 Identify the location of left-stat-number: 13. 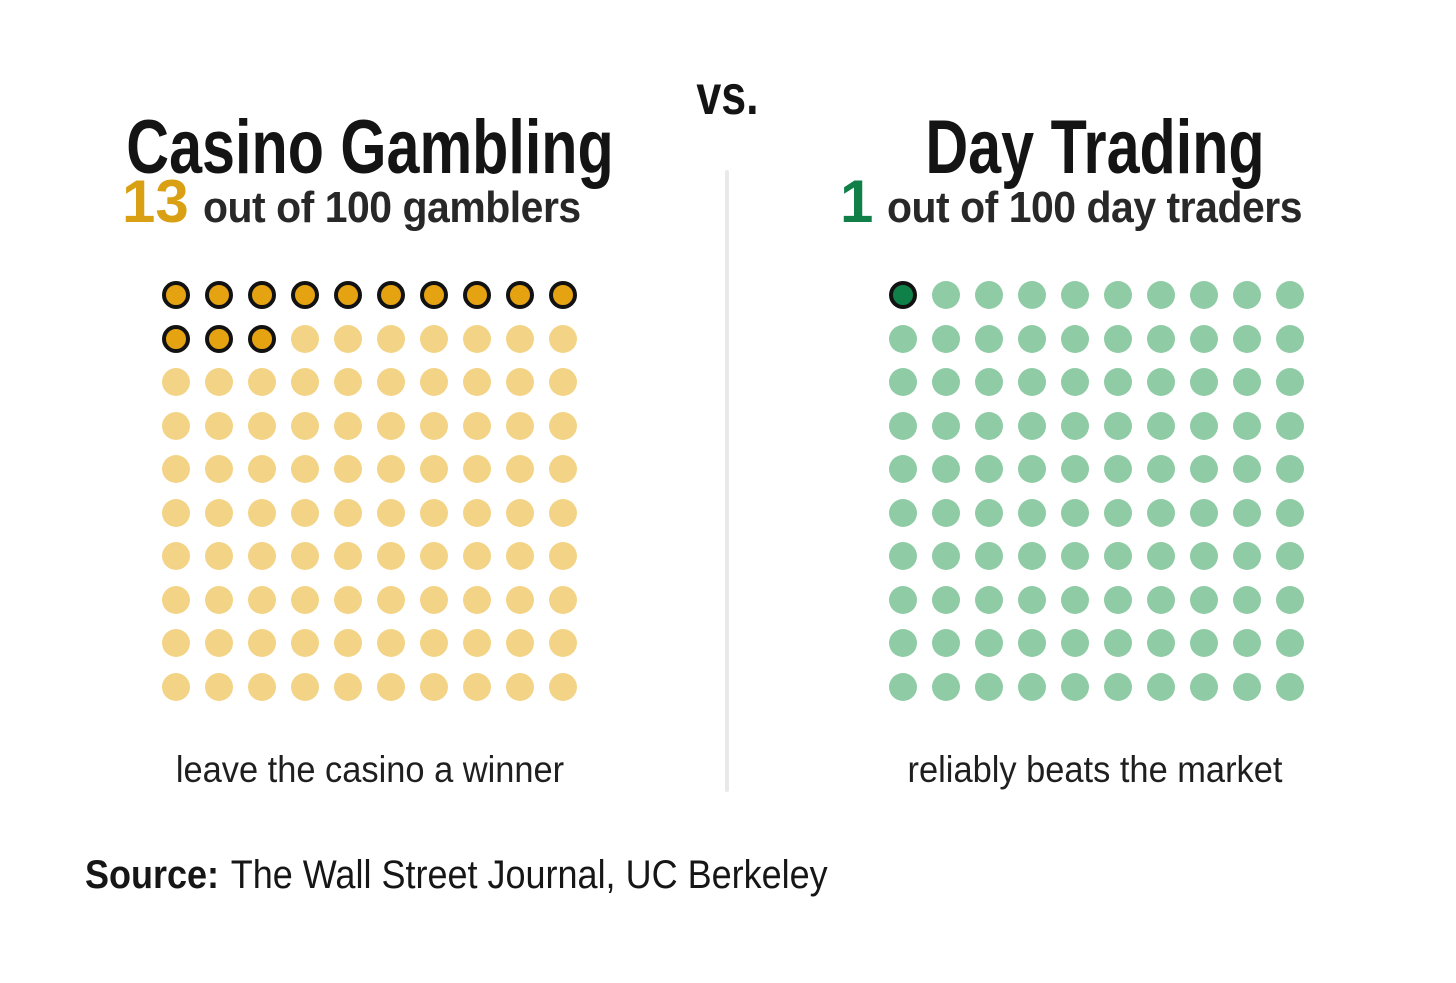
(155, 201).